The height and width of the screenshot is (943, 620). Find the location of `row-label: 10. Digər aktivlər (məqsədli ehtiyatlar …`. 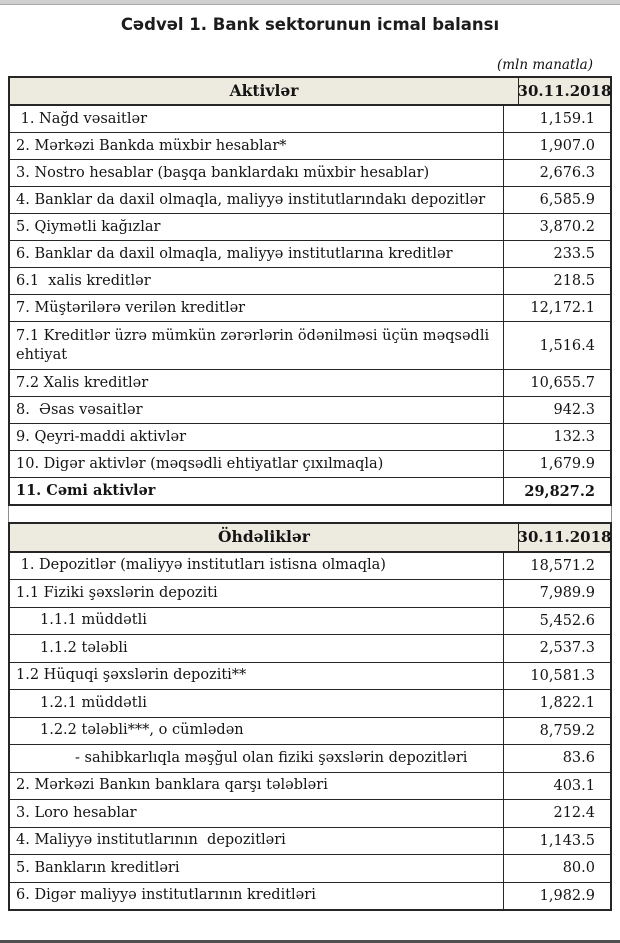

row-label: 10. Digər aktivlər (məqsədli ehtiyatlar … is located at coordinates (200, 463).